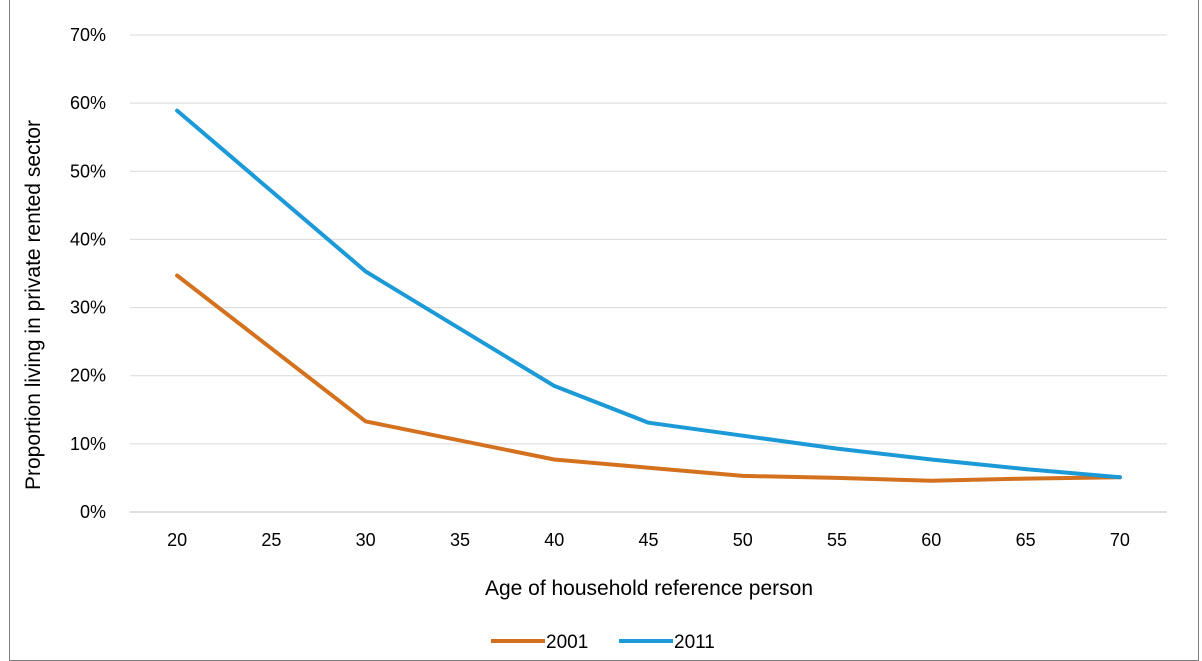  Describe the element at coordinates (271, 540) in the screenshot. I see `x-tick-label: 25` at that location.